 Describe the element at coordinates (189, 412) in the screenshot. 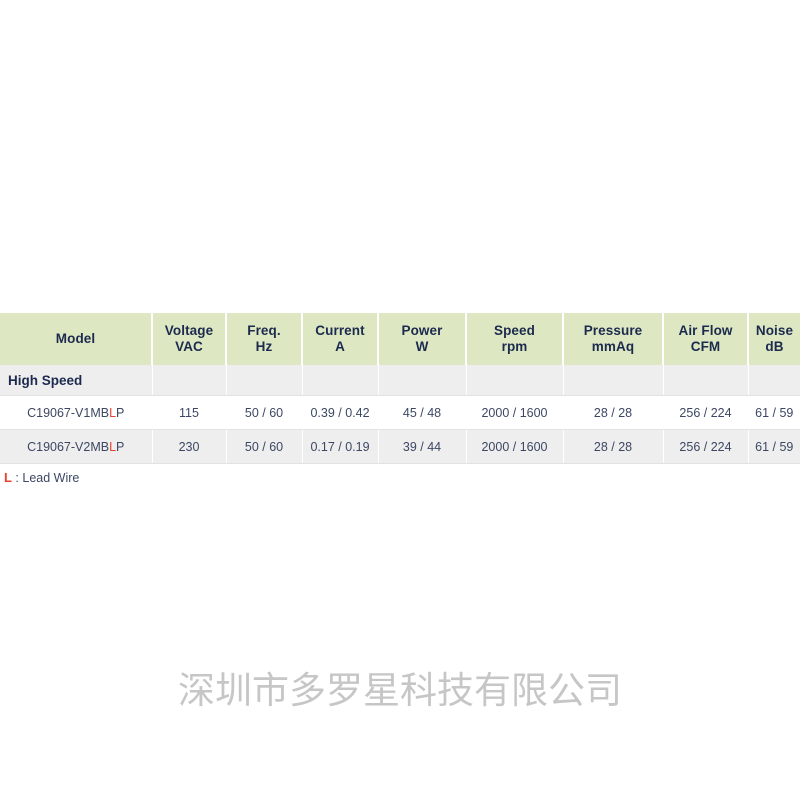

I see `cell-voltage: 115` at that location.